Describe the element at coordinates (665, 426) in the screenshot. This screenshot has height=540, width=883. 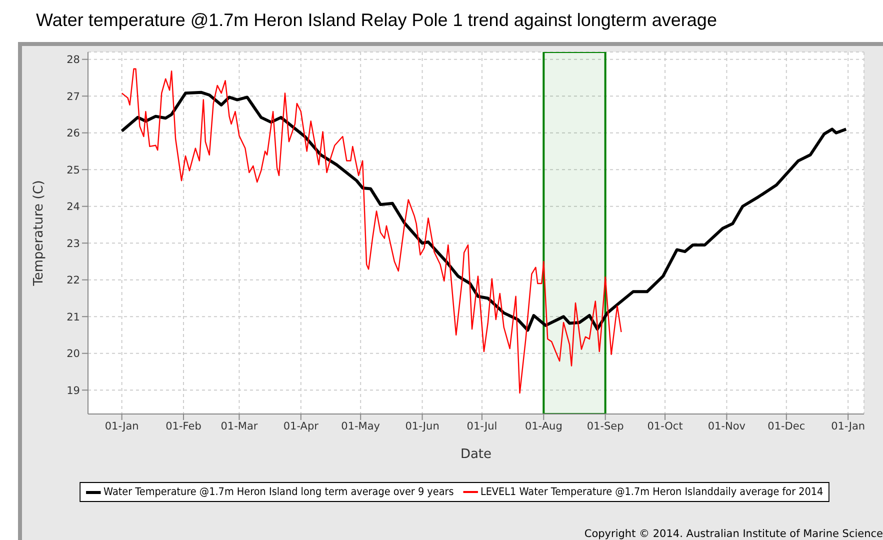
I see `x-tick-label: 01-Oct` at that location.